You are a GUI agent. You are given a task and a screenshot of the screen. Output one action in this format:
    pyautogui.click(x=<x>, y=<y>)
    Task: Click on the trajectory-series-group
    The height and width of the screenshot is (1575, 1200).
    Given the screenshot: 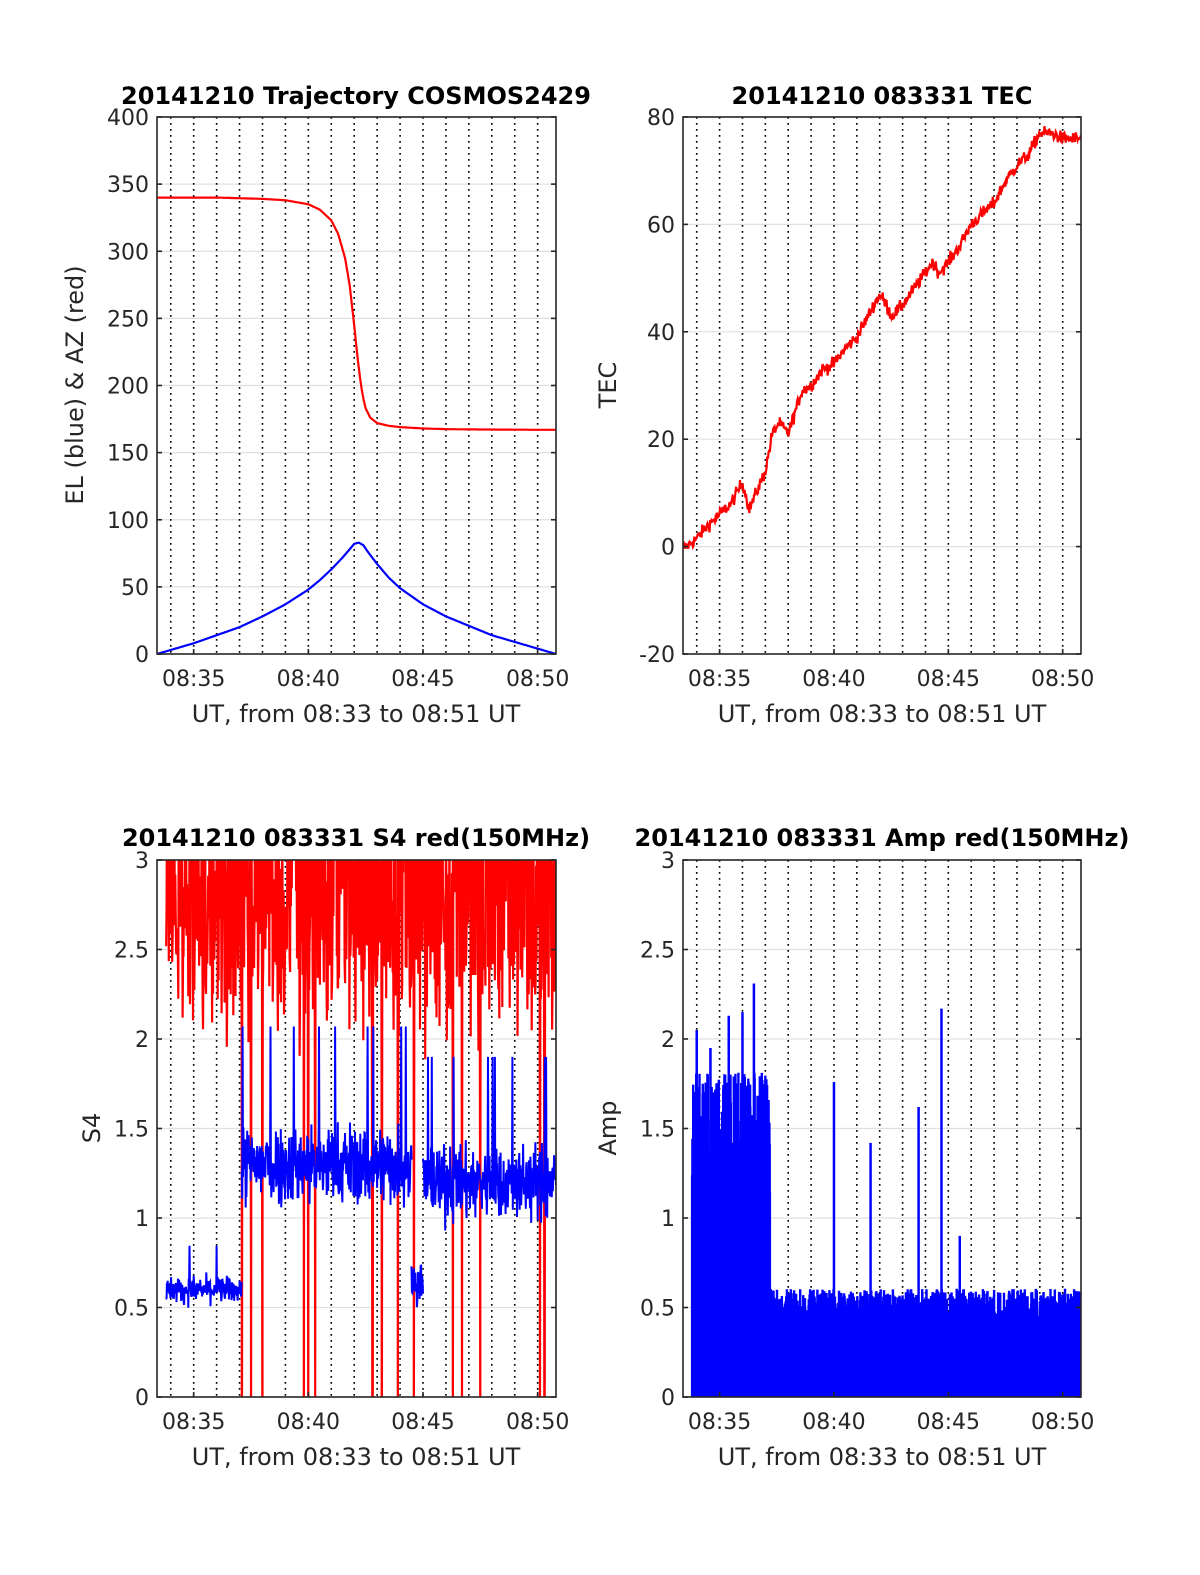 What is the action you would take?
    pyautogui.click(x=356, y=425)
    